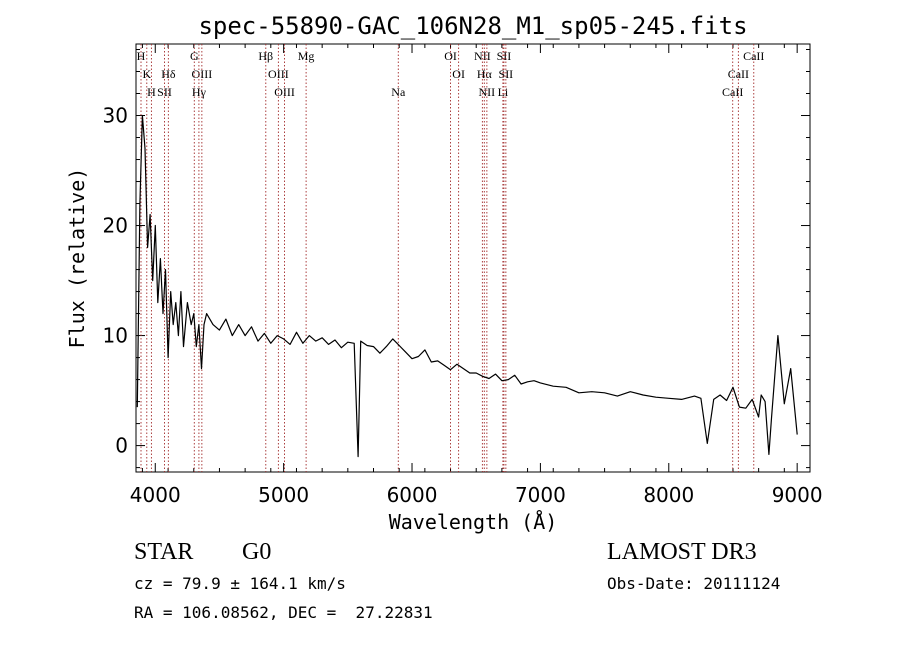  What do you see at coordinates (283, 612) in the screenshot?
I see `coordinates: RA = 106.08562, DEC = 27.22831` at bounding box center [283, 612].